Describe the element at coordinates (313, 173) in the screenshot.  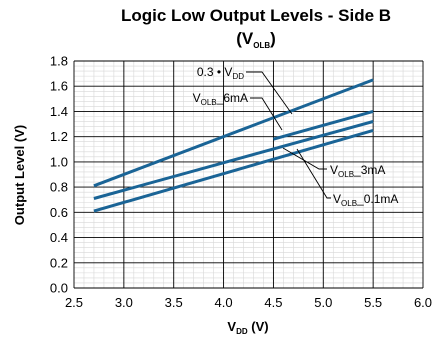
I see `leader-0.1mA` at that location.